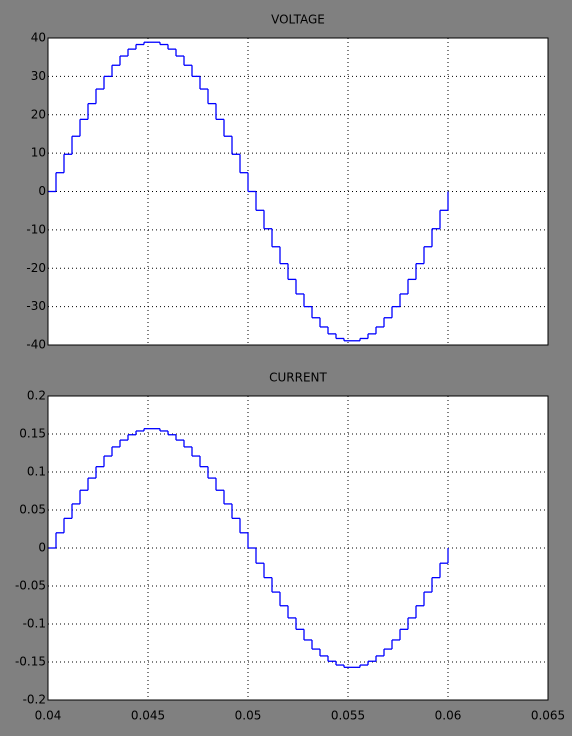 The width and height of the screenshot is (572, 736). What do you see at coordinates (34, 624) in the screenshot?
I see `y-tick-label: -0.1` at bounding box center [34, 624].